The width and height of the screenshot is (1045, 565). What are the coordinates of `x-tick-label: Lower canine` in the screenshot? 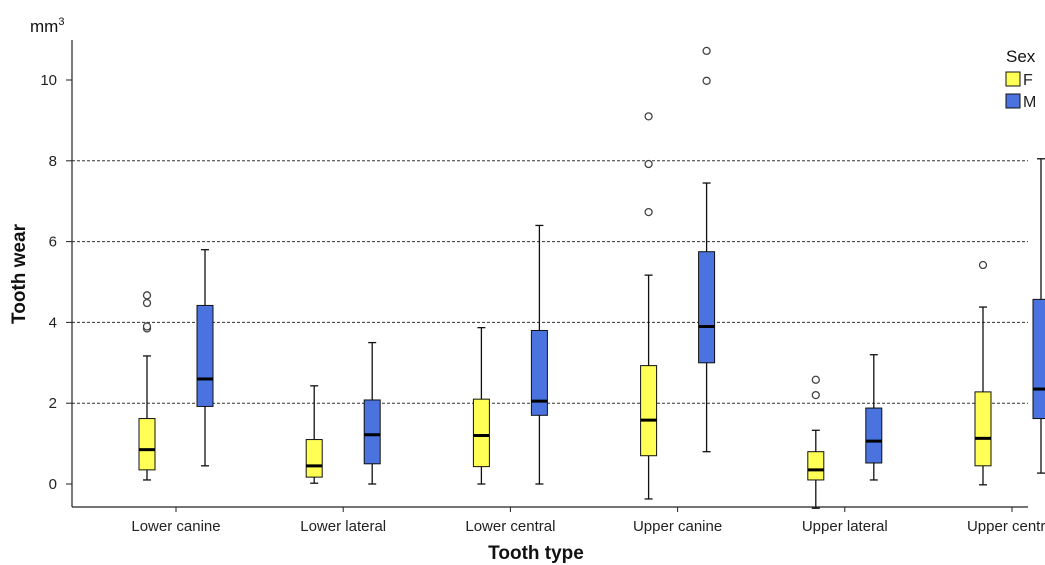 It's located at (175, 526).